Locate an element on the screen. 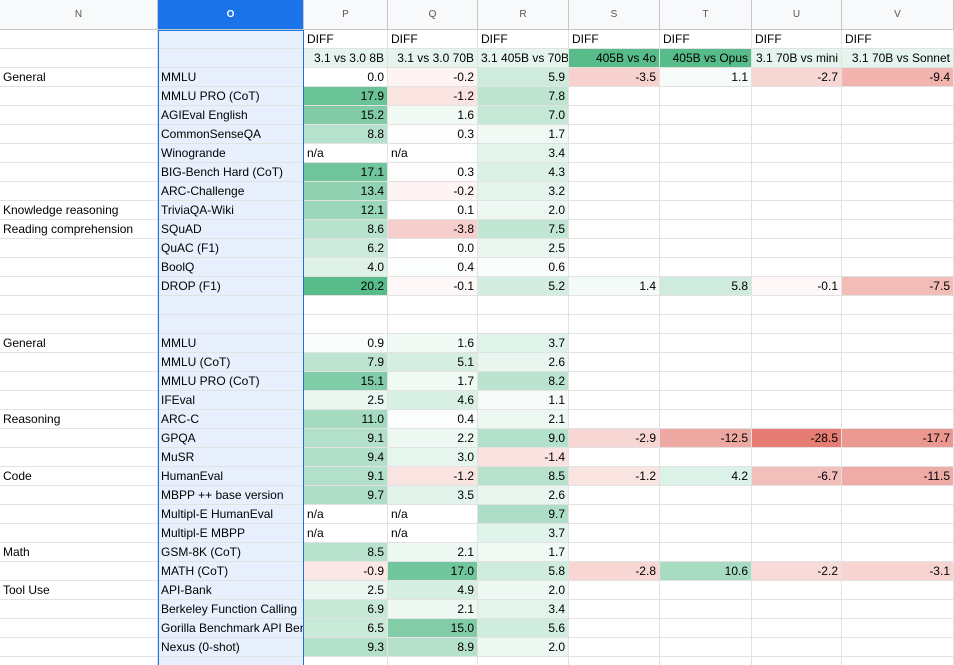 Image resolution: width=954 pixels, height=665 pixels. cell: 1.1 is located at coordinates (706, 77).